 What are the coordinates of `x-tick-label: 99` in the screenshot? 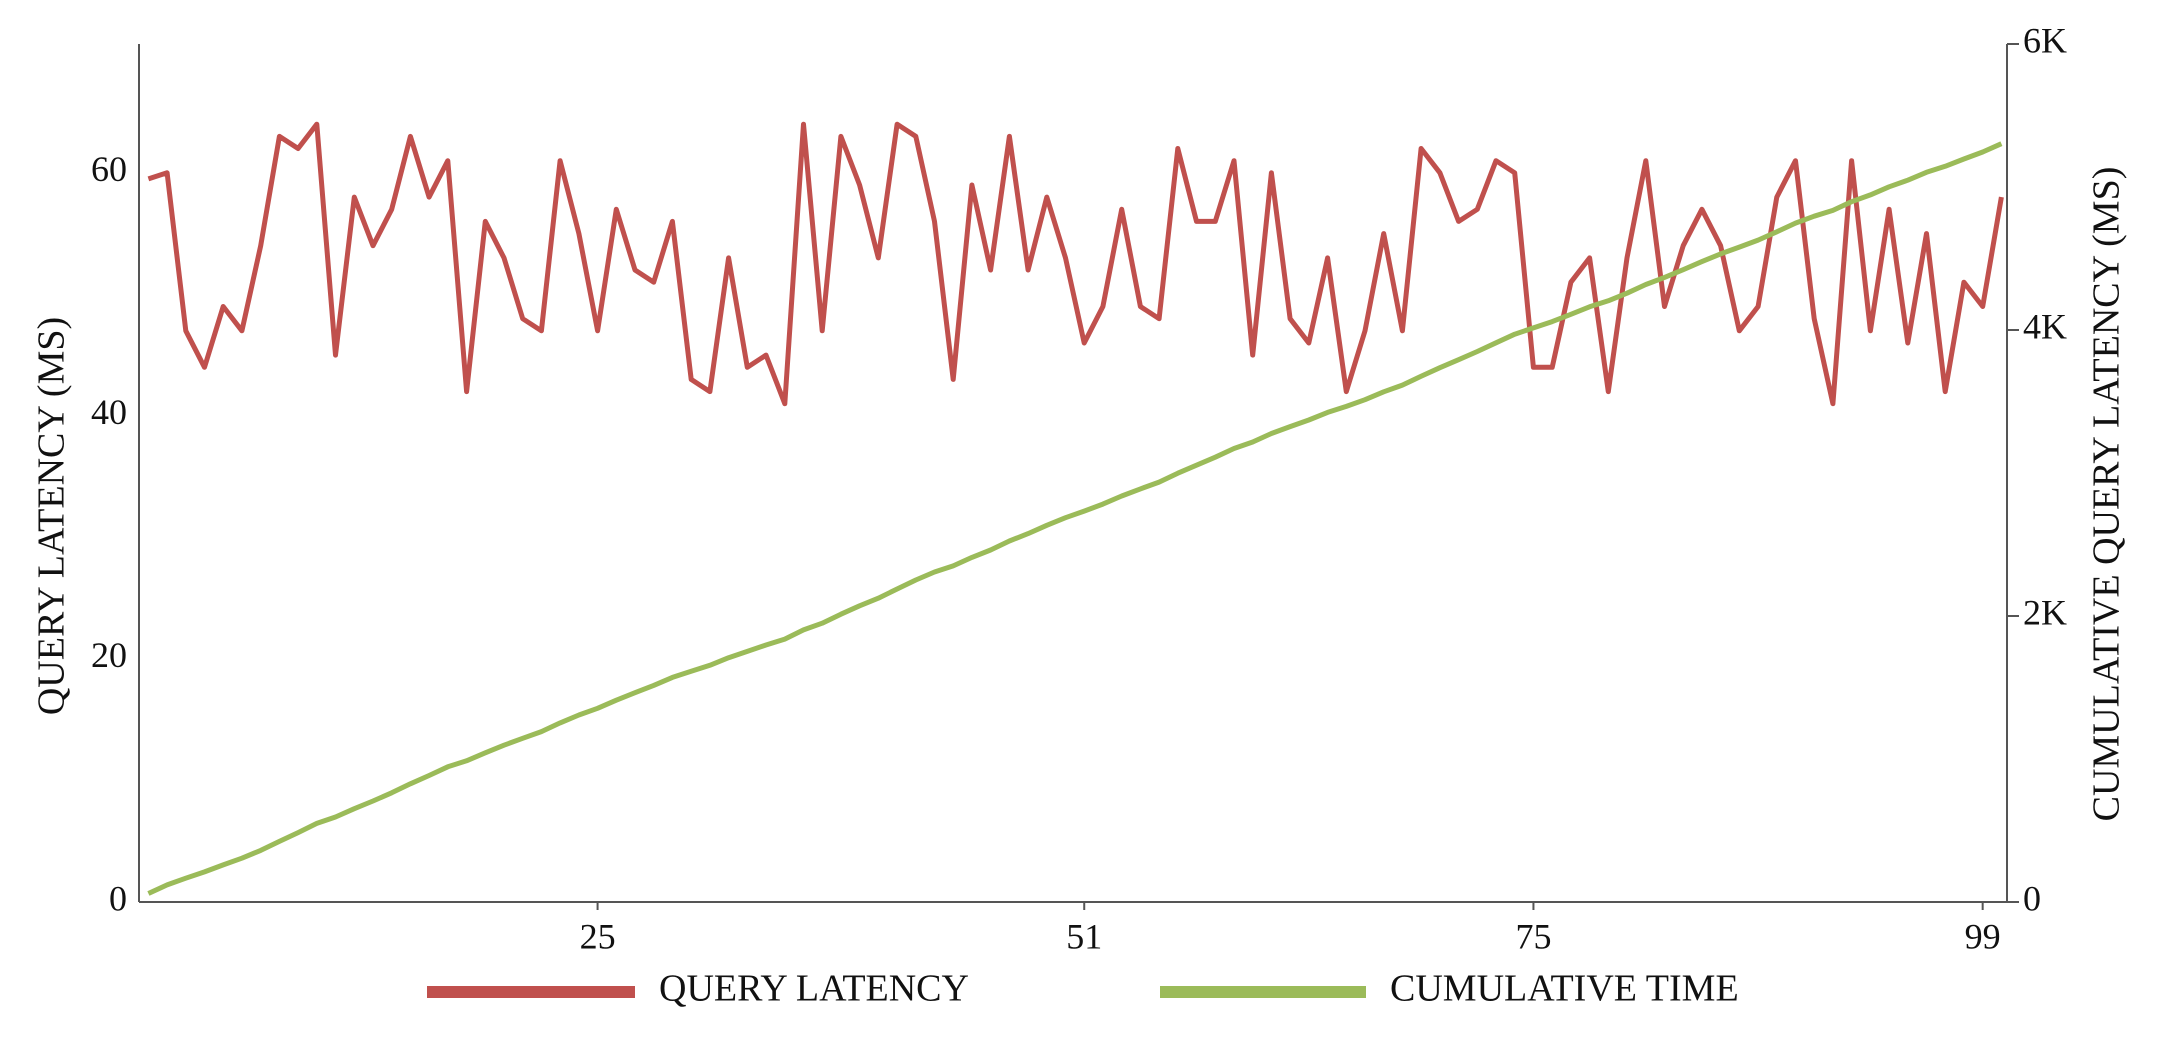 It's located at (1983, 936).